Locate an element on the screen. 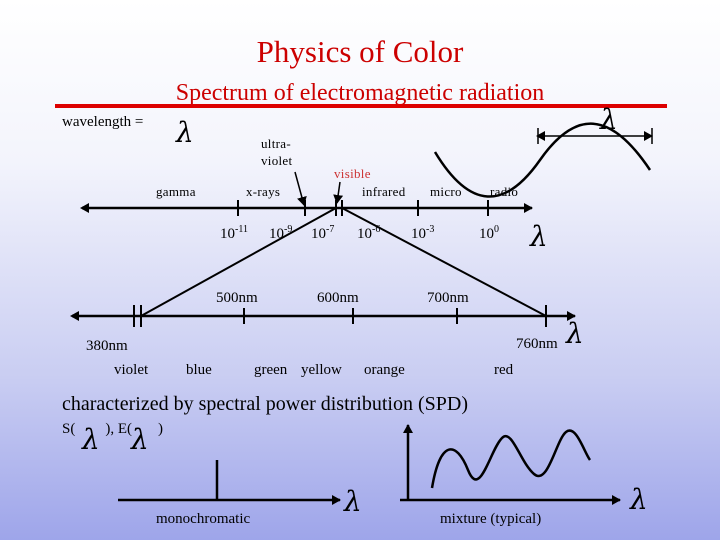  band-label-radio: radio is located at coordinates (504, 191).